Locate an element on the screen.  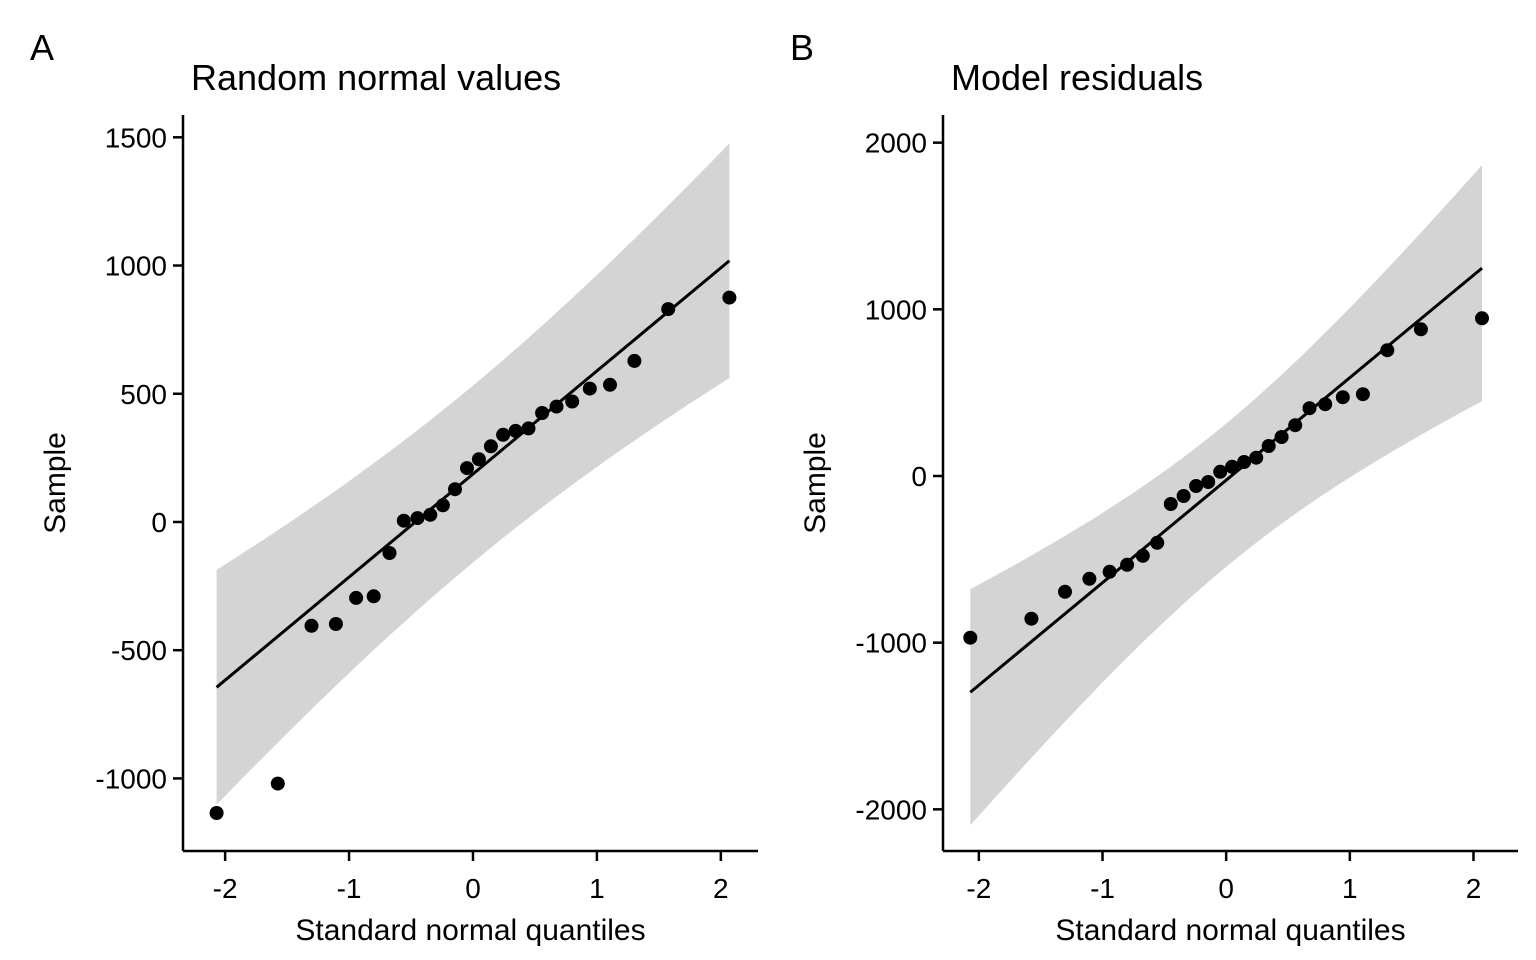
y-tick-label: 1500 is located at coordinates (136, 137).